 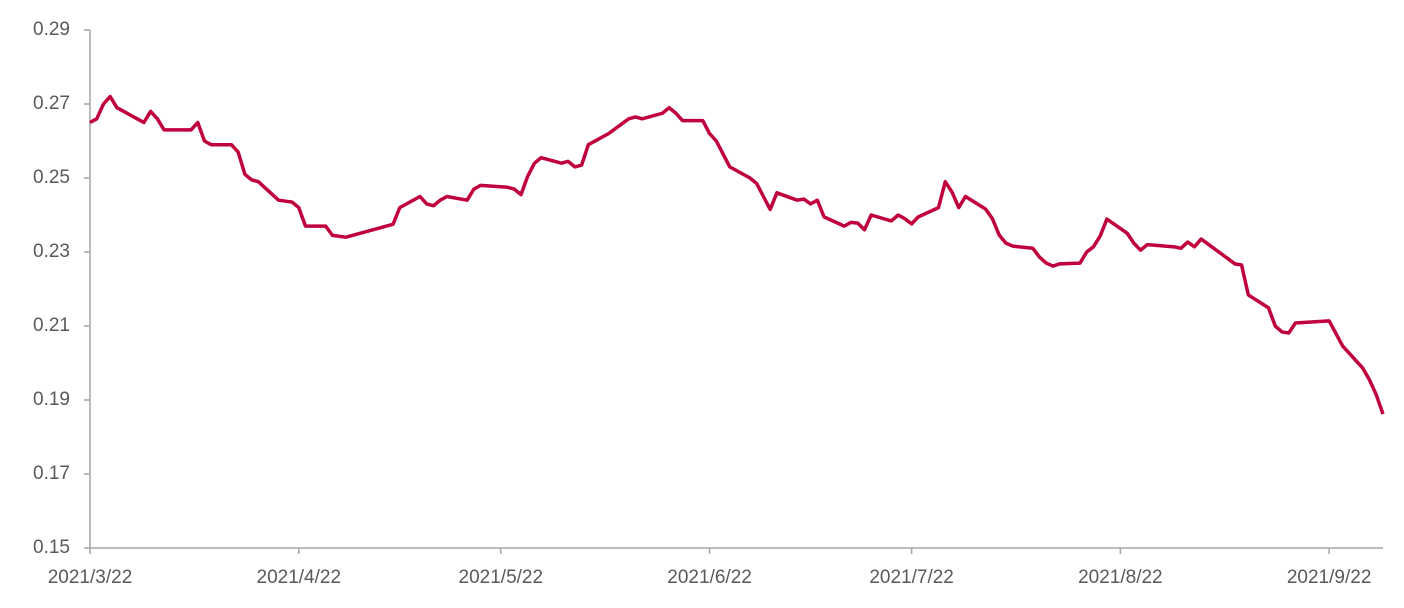 I want to click on y-tick-label: 0.27, so click(x=51, y=103).